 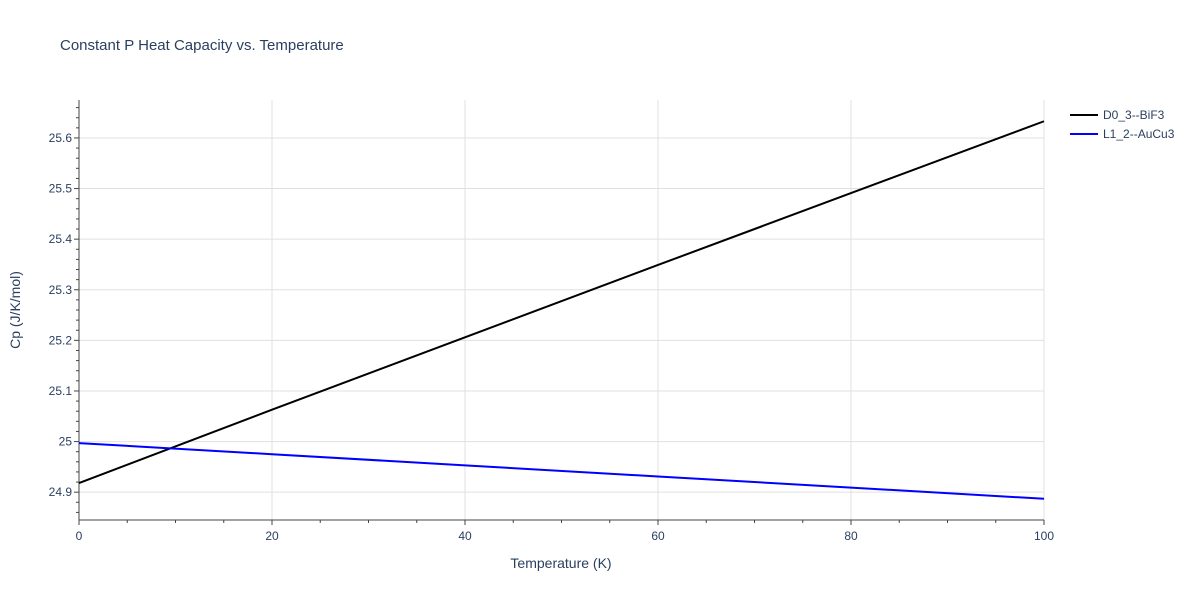 What do you see at coordinates (1122, 124) in the screenshot?
I see `legend: D0_3--BiF3 L1_2--AuCu3` at bounding box center [1122, 124].